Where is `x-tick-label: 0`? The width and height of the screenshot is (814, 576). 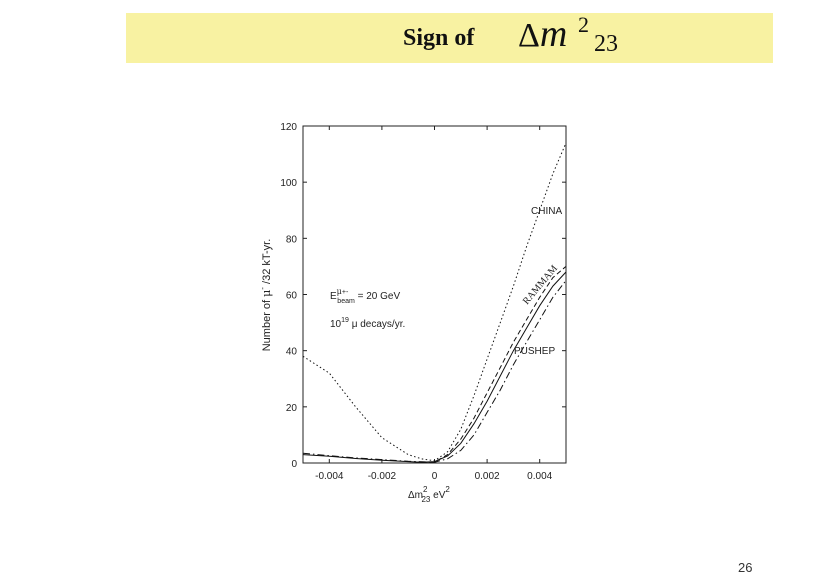 x-tick-label: 0 is located at coordinates (435, 476).